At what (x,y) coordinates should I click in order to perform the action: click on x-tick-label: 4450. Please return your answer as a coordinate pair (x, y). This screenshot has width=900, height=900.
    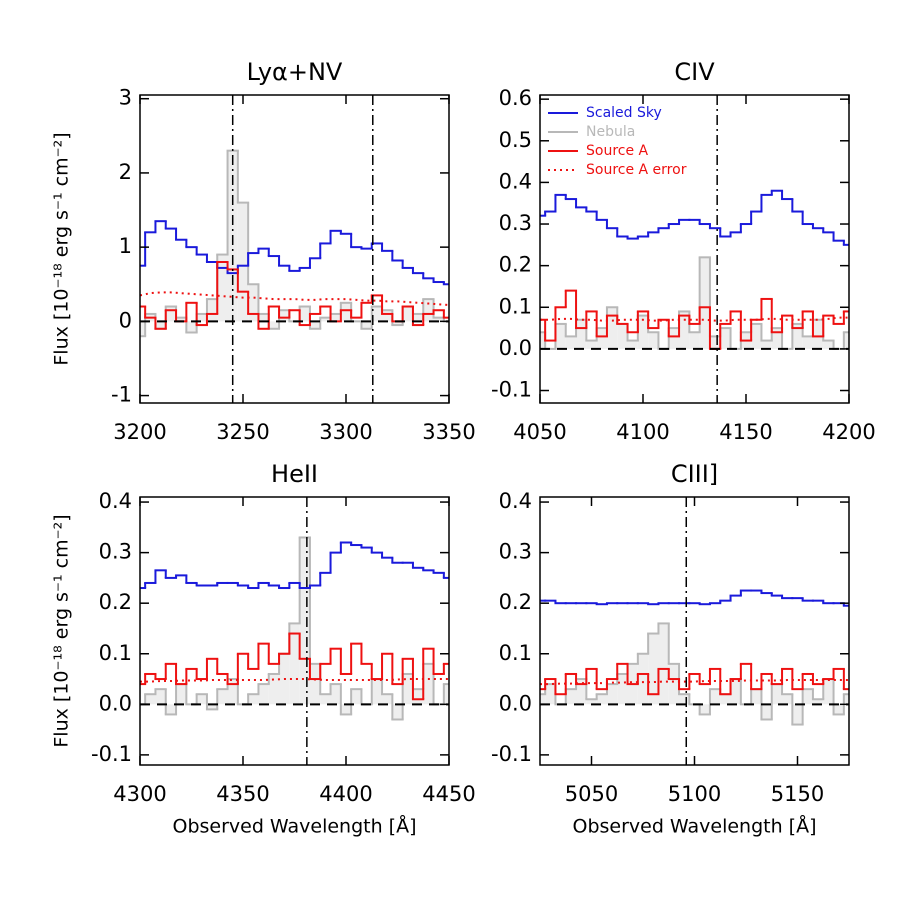
    Looking at the image, I should click on (448, 794).